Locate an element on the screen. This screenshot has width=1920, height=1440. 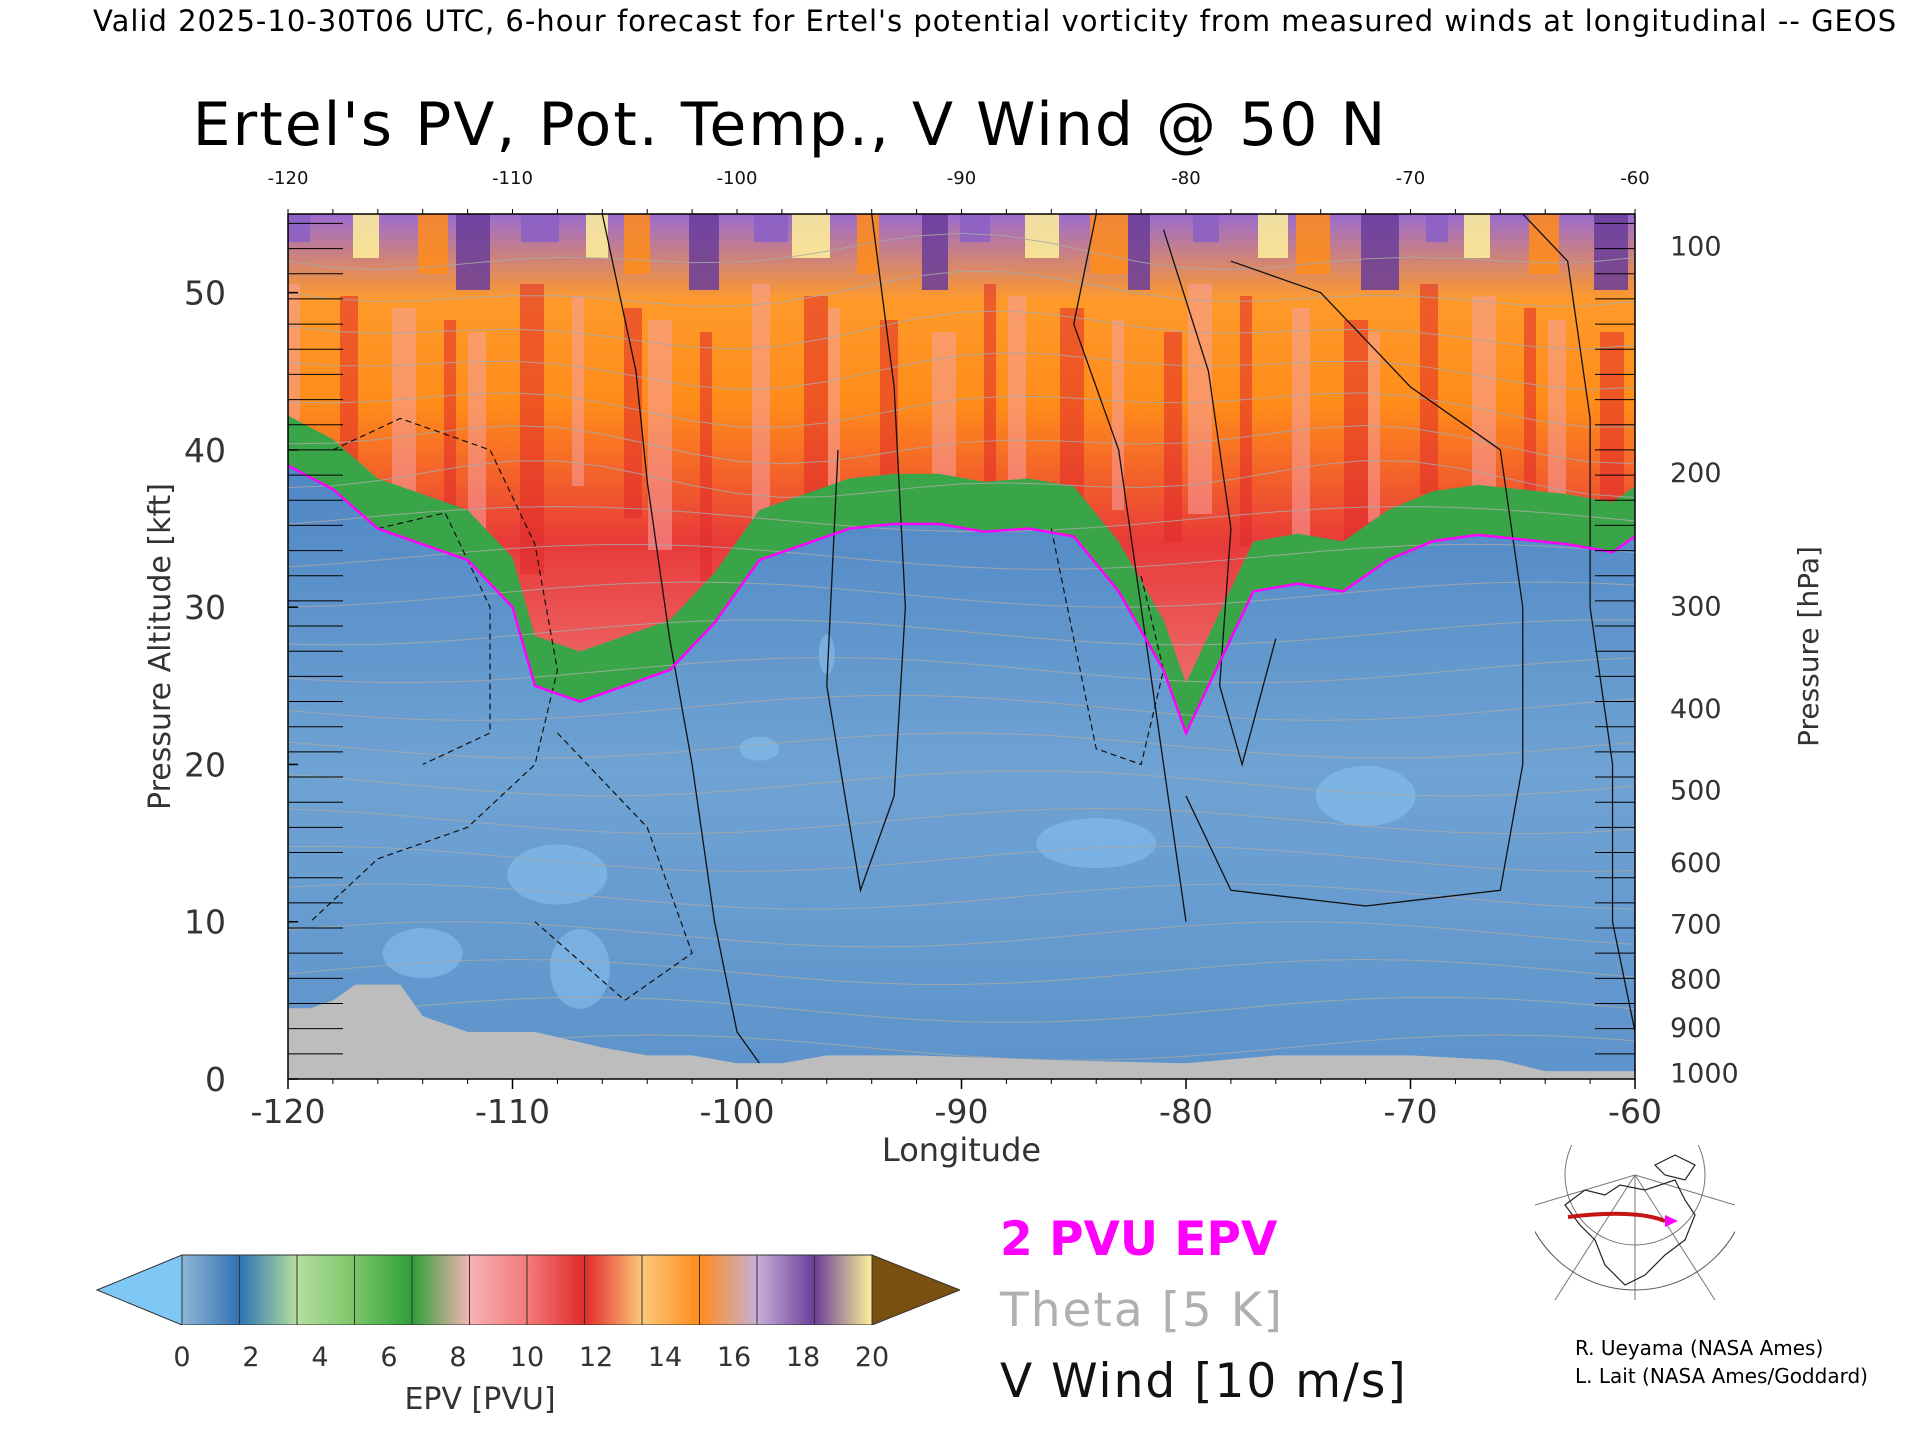
two-pvu-line is located at coordinates (961, 600).